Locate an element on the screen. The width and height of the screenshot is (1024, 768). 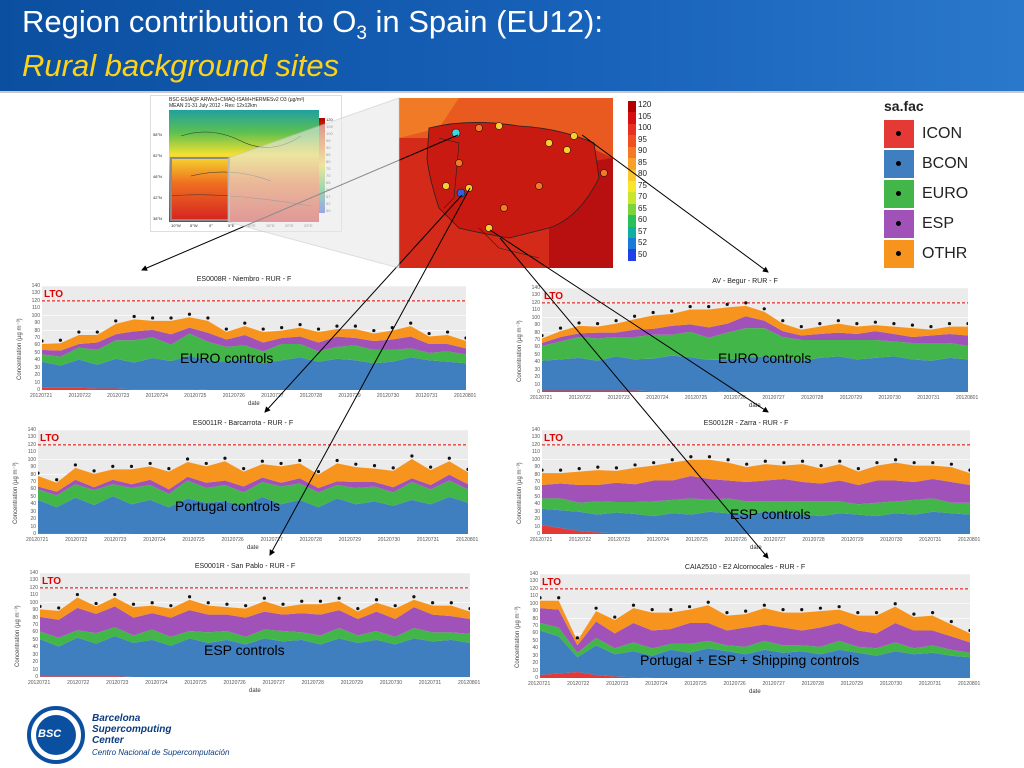
area-series-esp is located at coordinates (255, 622).